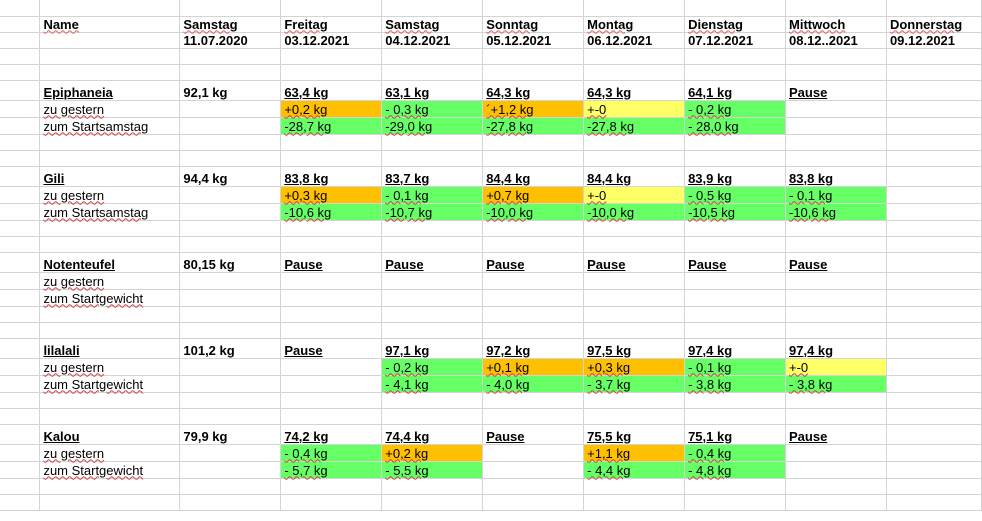 The width and height of the screenshot is (982, 521). What do you see at coordinates (735, 176) in the screenshot?
I see `weight-cell: 83,9 kg` at bounding box center [735, 176].